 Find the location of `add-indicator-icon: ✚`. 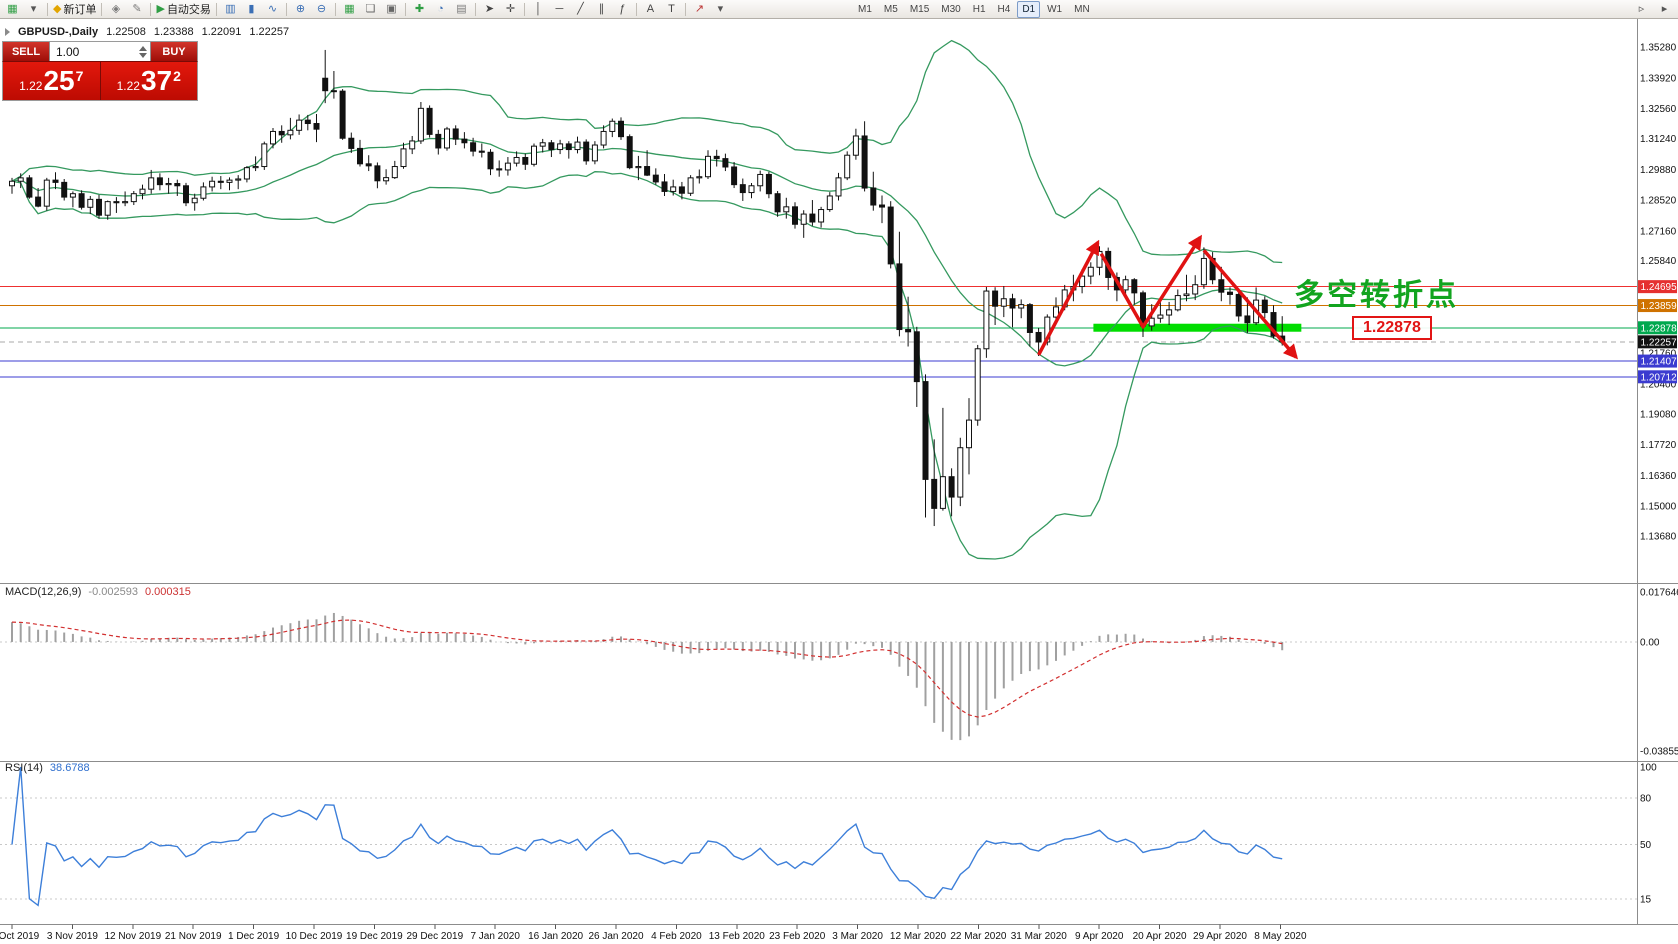

add-indicator-icon: ✚ is located at coordinates (419, 9).